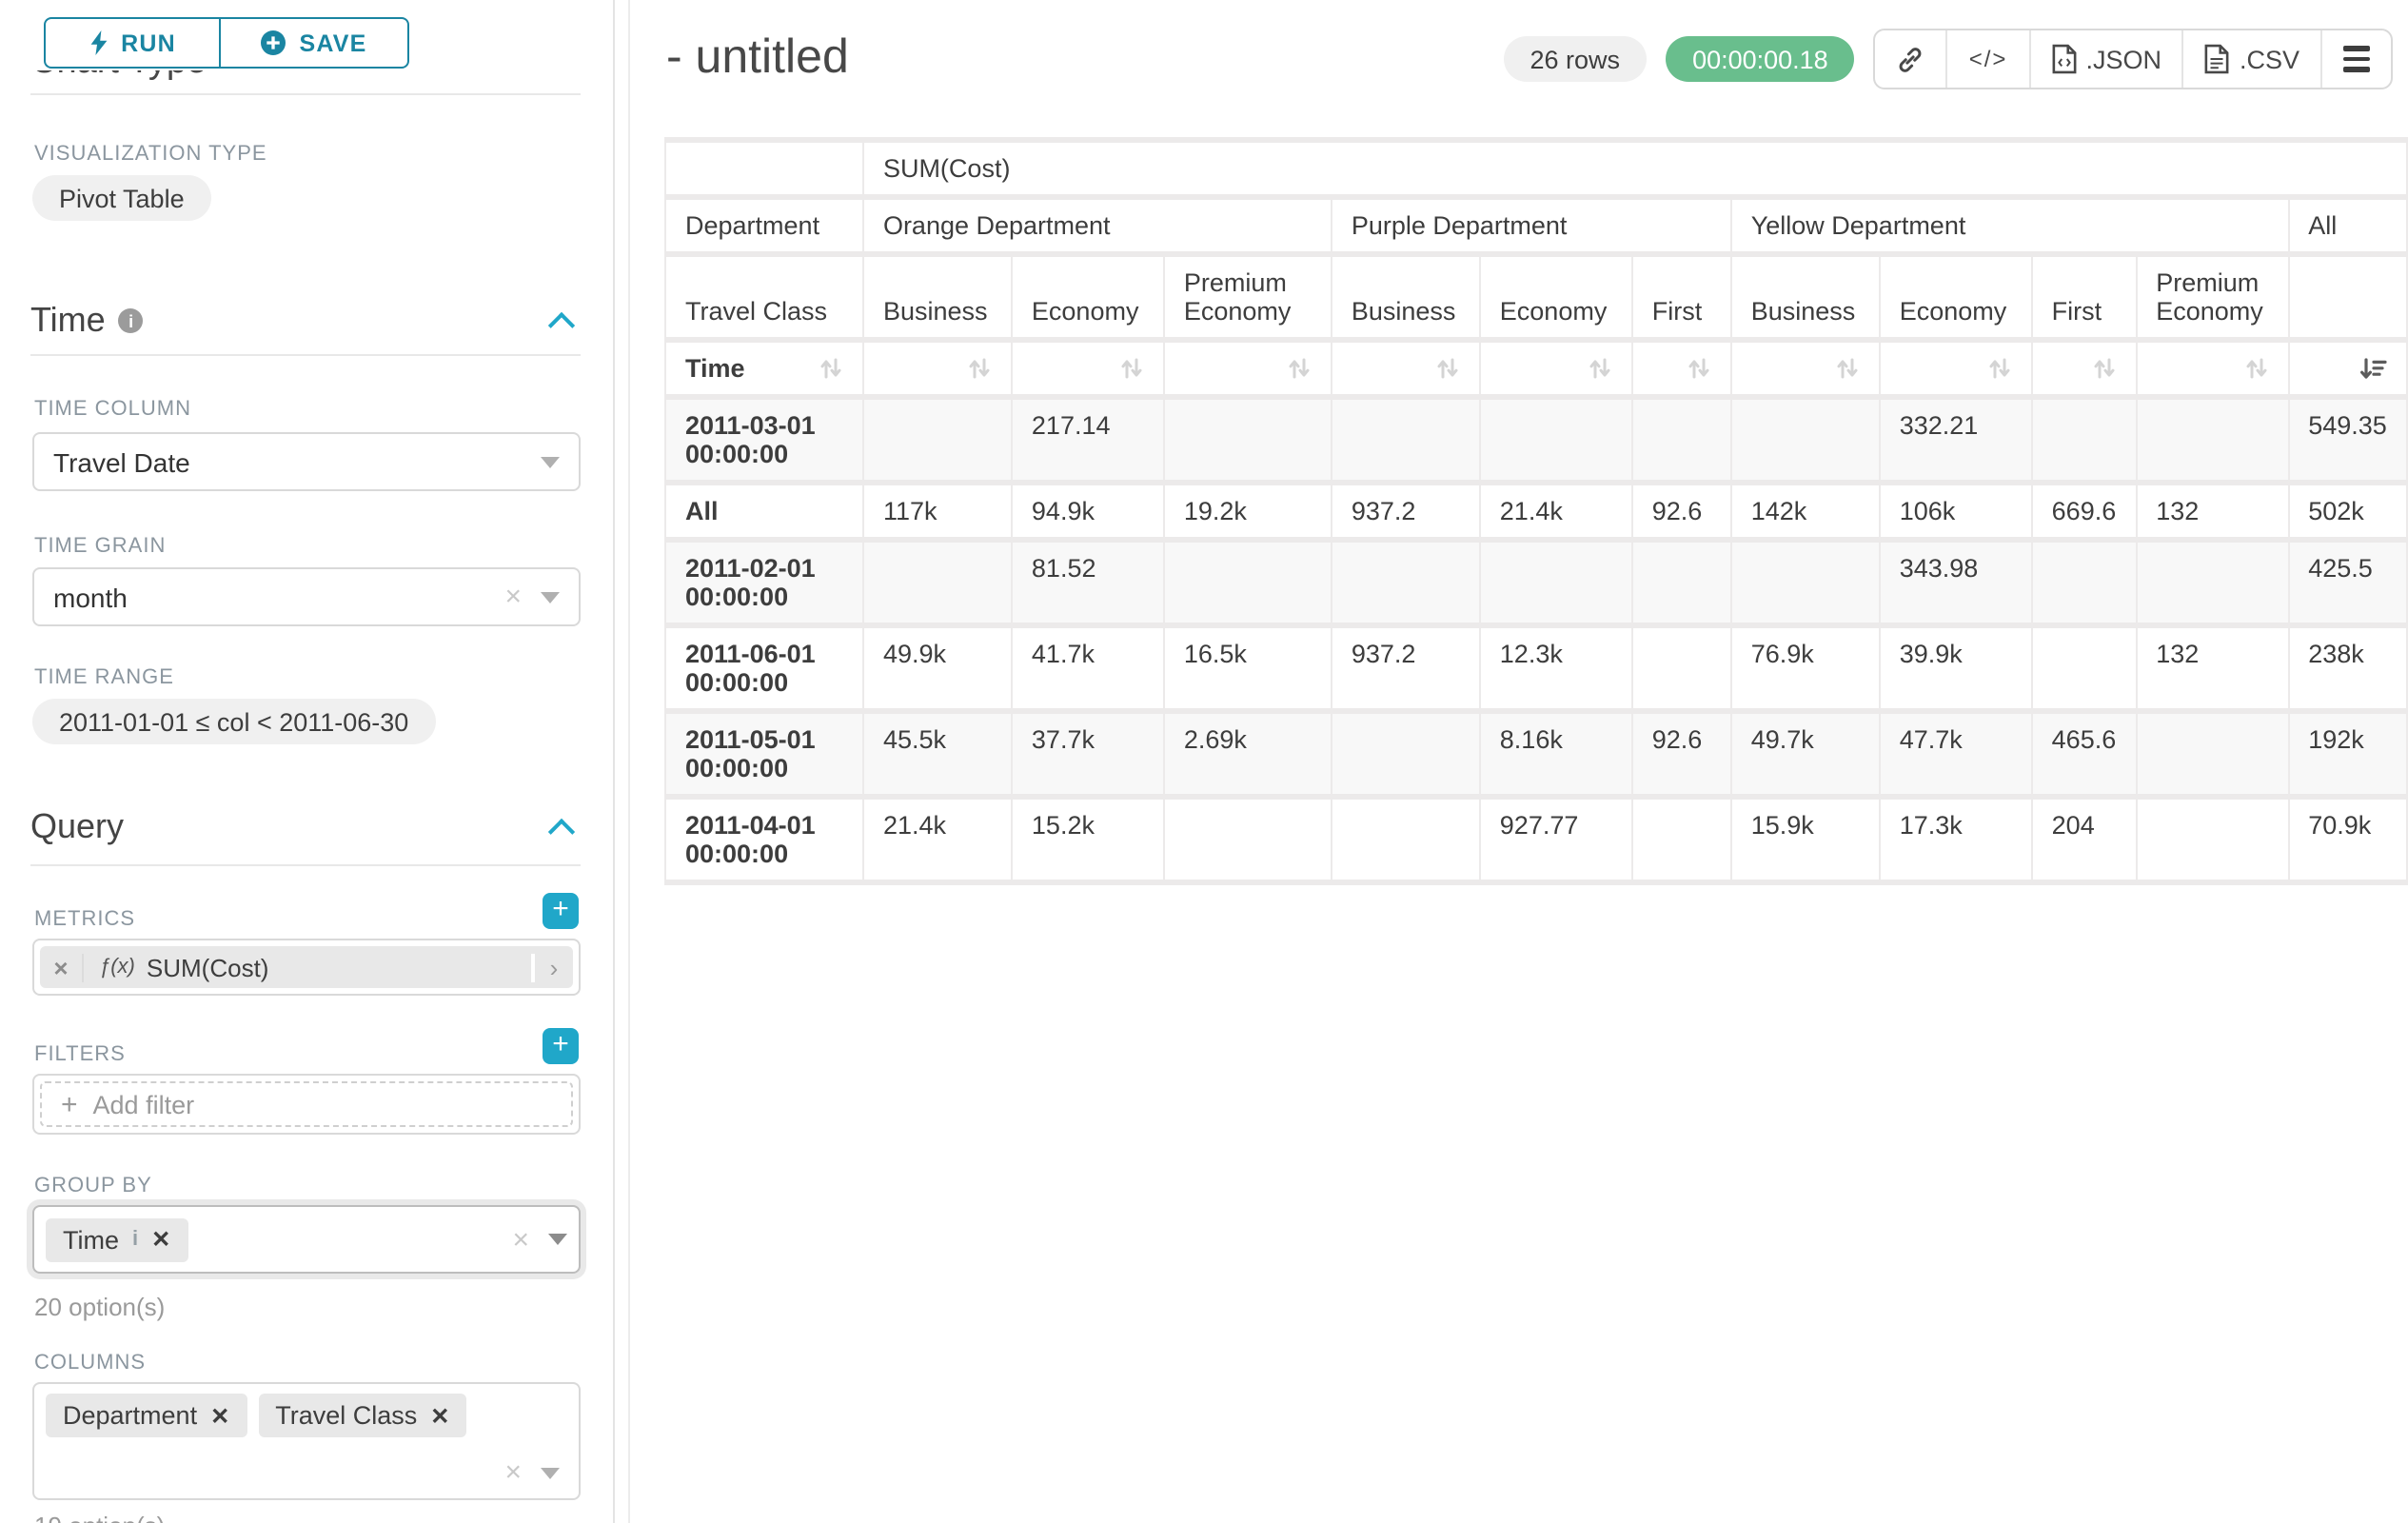  Describe the element at coordinates (2253, 59) in the screenshot. I see `export-csv-button: .CSV` at that location.